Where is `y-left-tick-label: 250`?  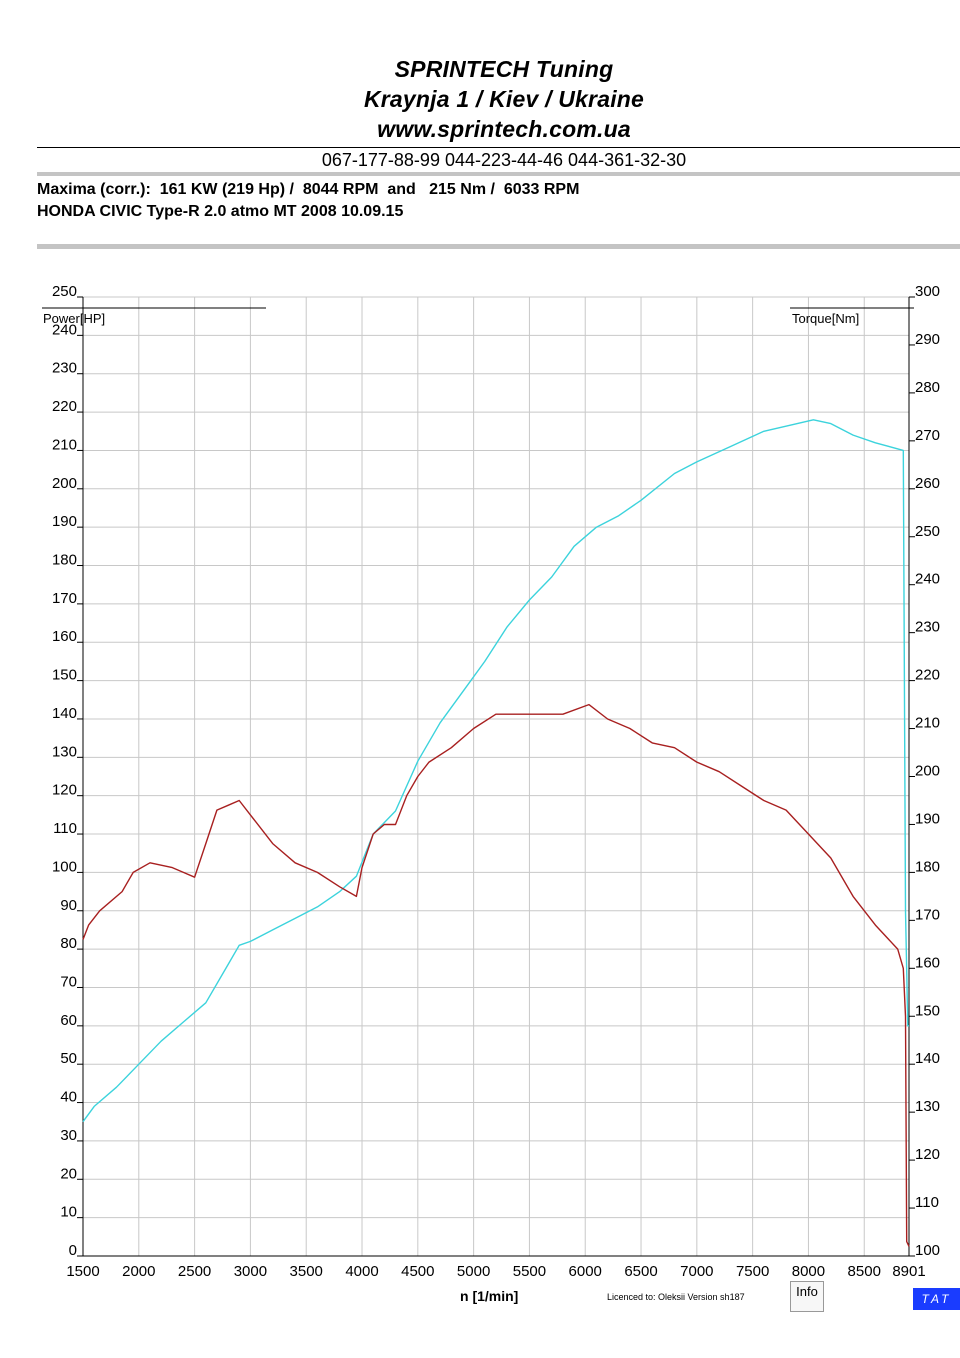
y-left-tick-label: 250 is located at coordinates (64, 291).